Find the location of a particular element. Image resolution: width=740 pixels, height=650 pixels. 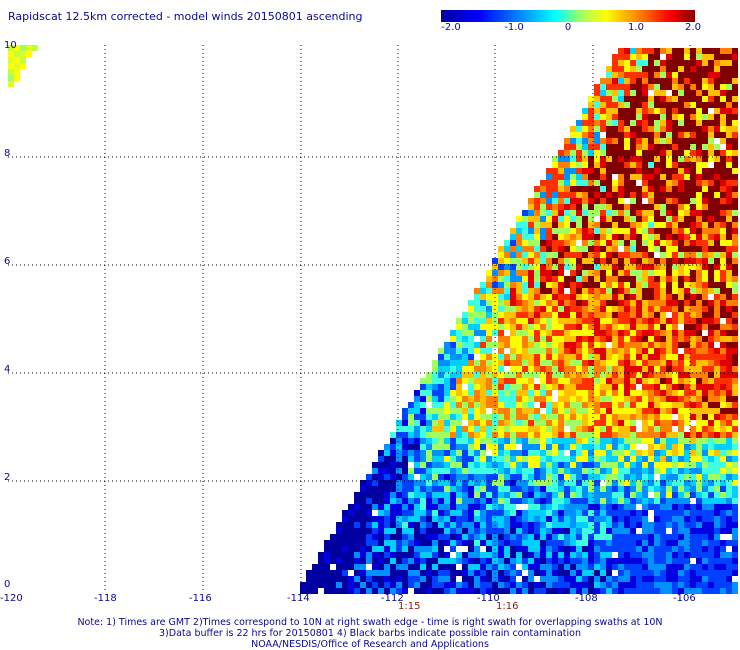

lon-tick-label: -116 is located at coordinates (200, 598).